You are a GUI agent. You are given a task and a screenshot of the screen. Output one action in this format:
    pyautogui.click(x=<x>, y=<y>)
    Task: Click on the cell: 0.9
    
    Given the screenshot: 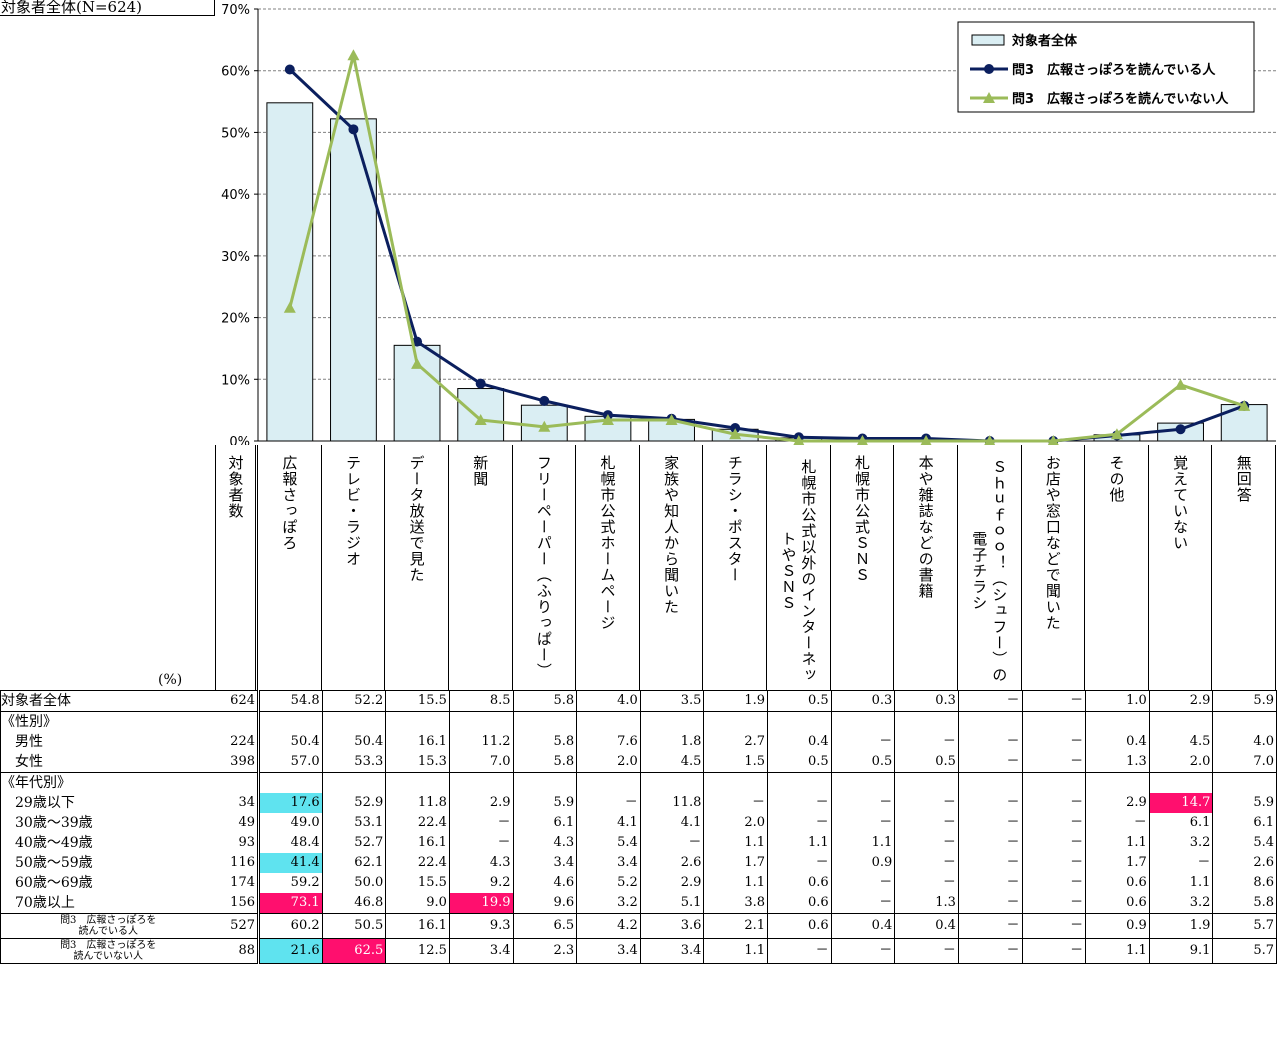 What is the action you would take?
    pyautogui.click(x=863, y=863)
    